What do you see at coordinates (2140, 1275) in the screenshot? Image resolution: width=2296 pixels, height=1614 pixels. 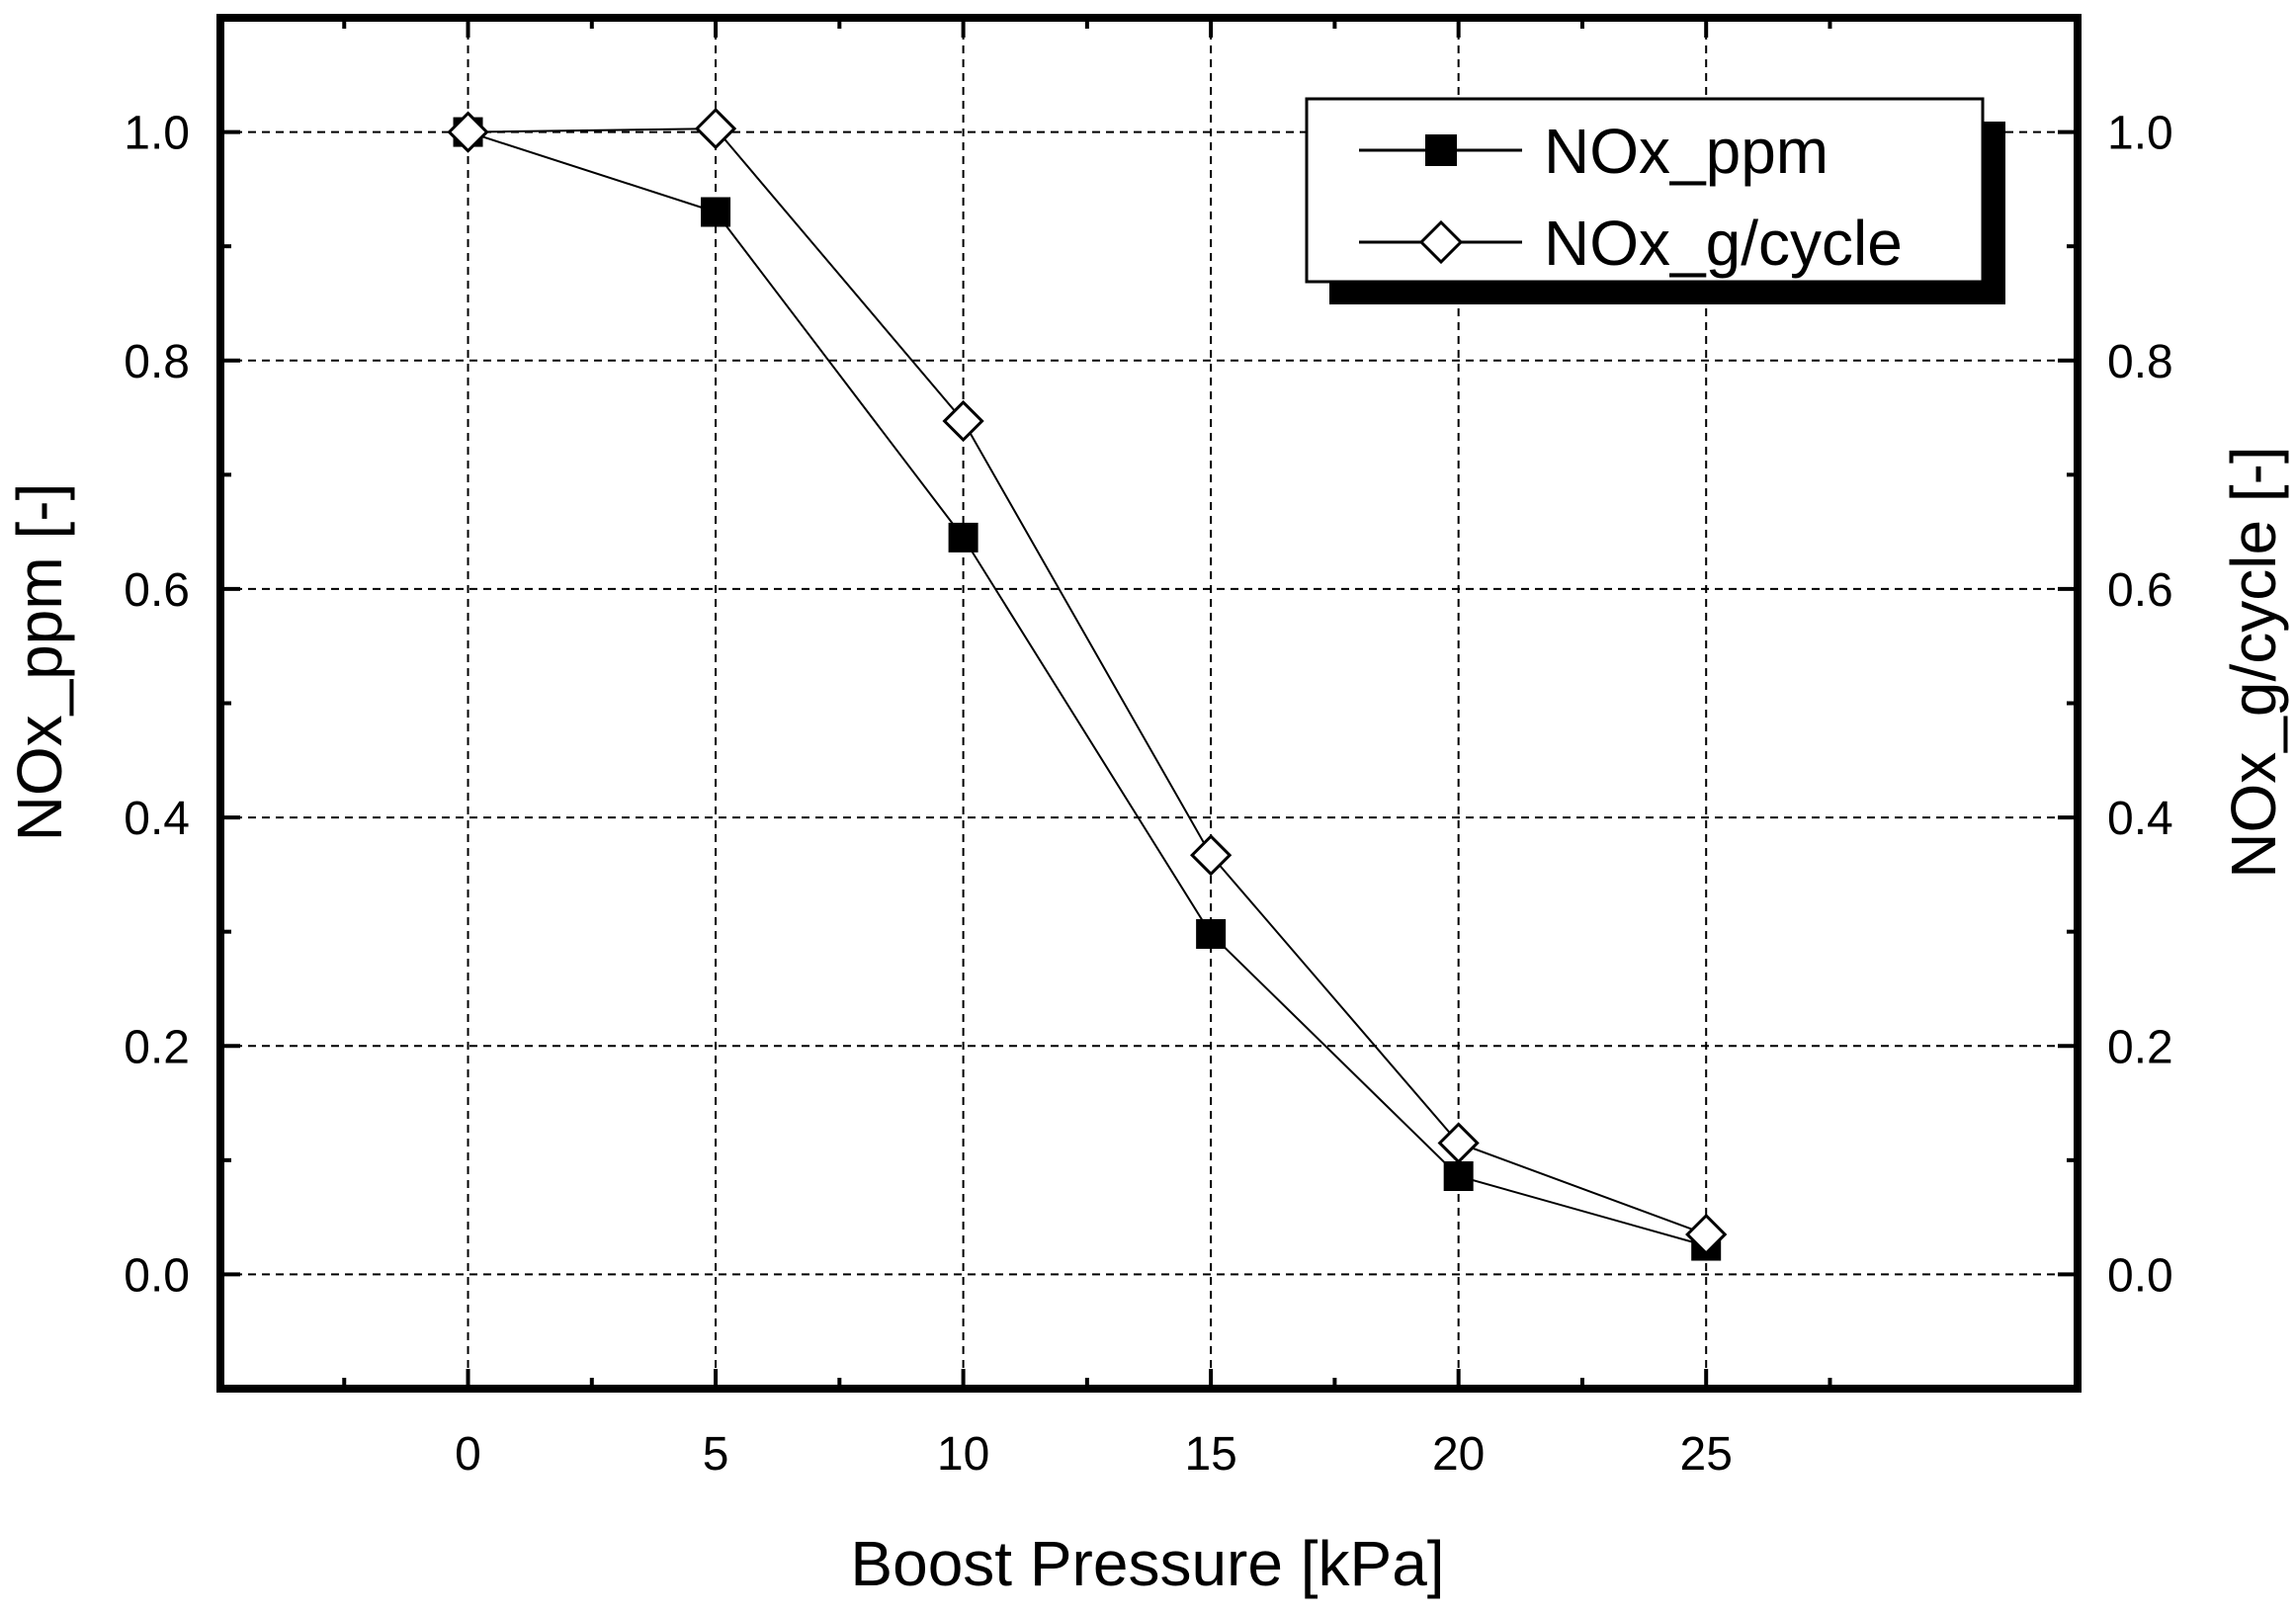 I see `y-tick-label-right: 0.0` at bounding box center [2140, 1275].